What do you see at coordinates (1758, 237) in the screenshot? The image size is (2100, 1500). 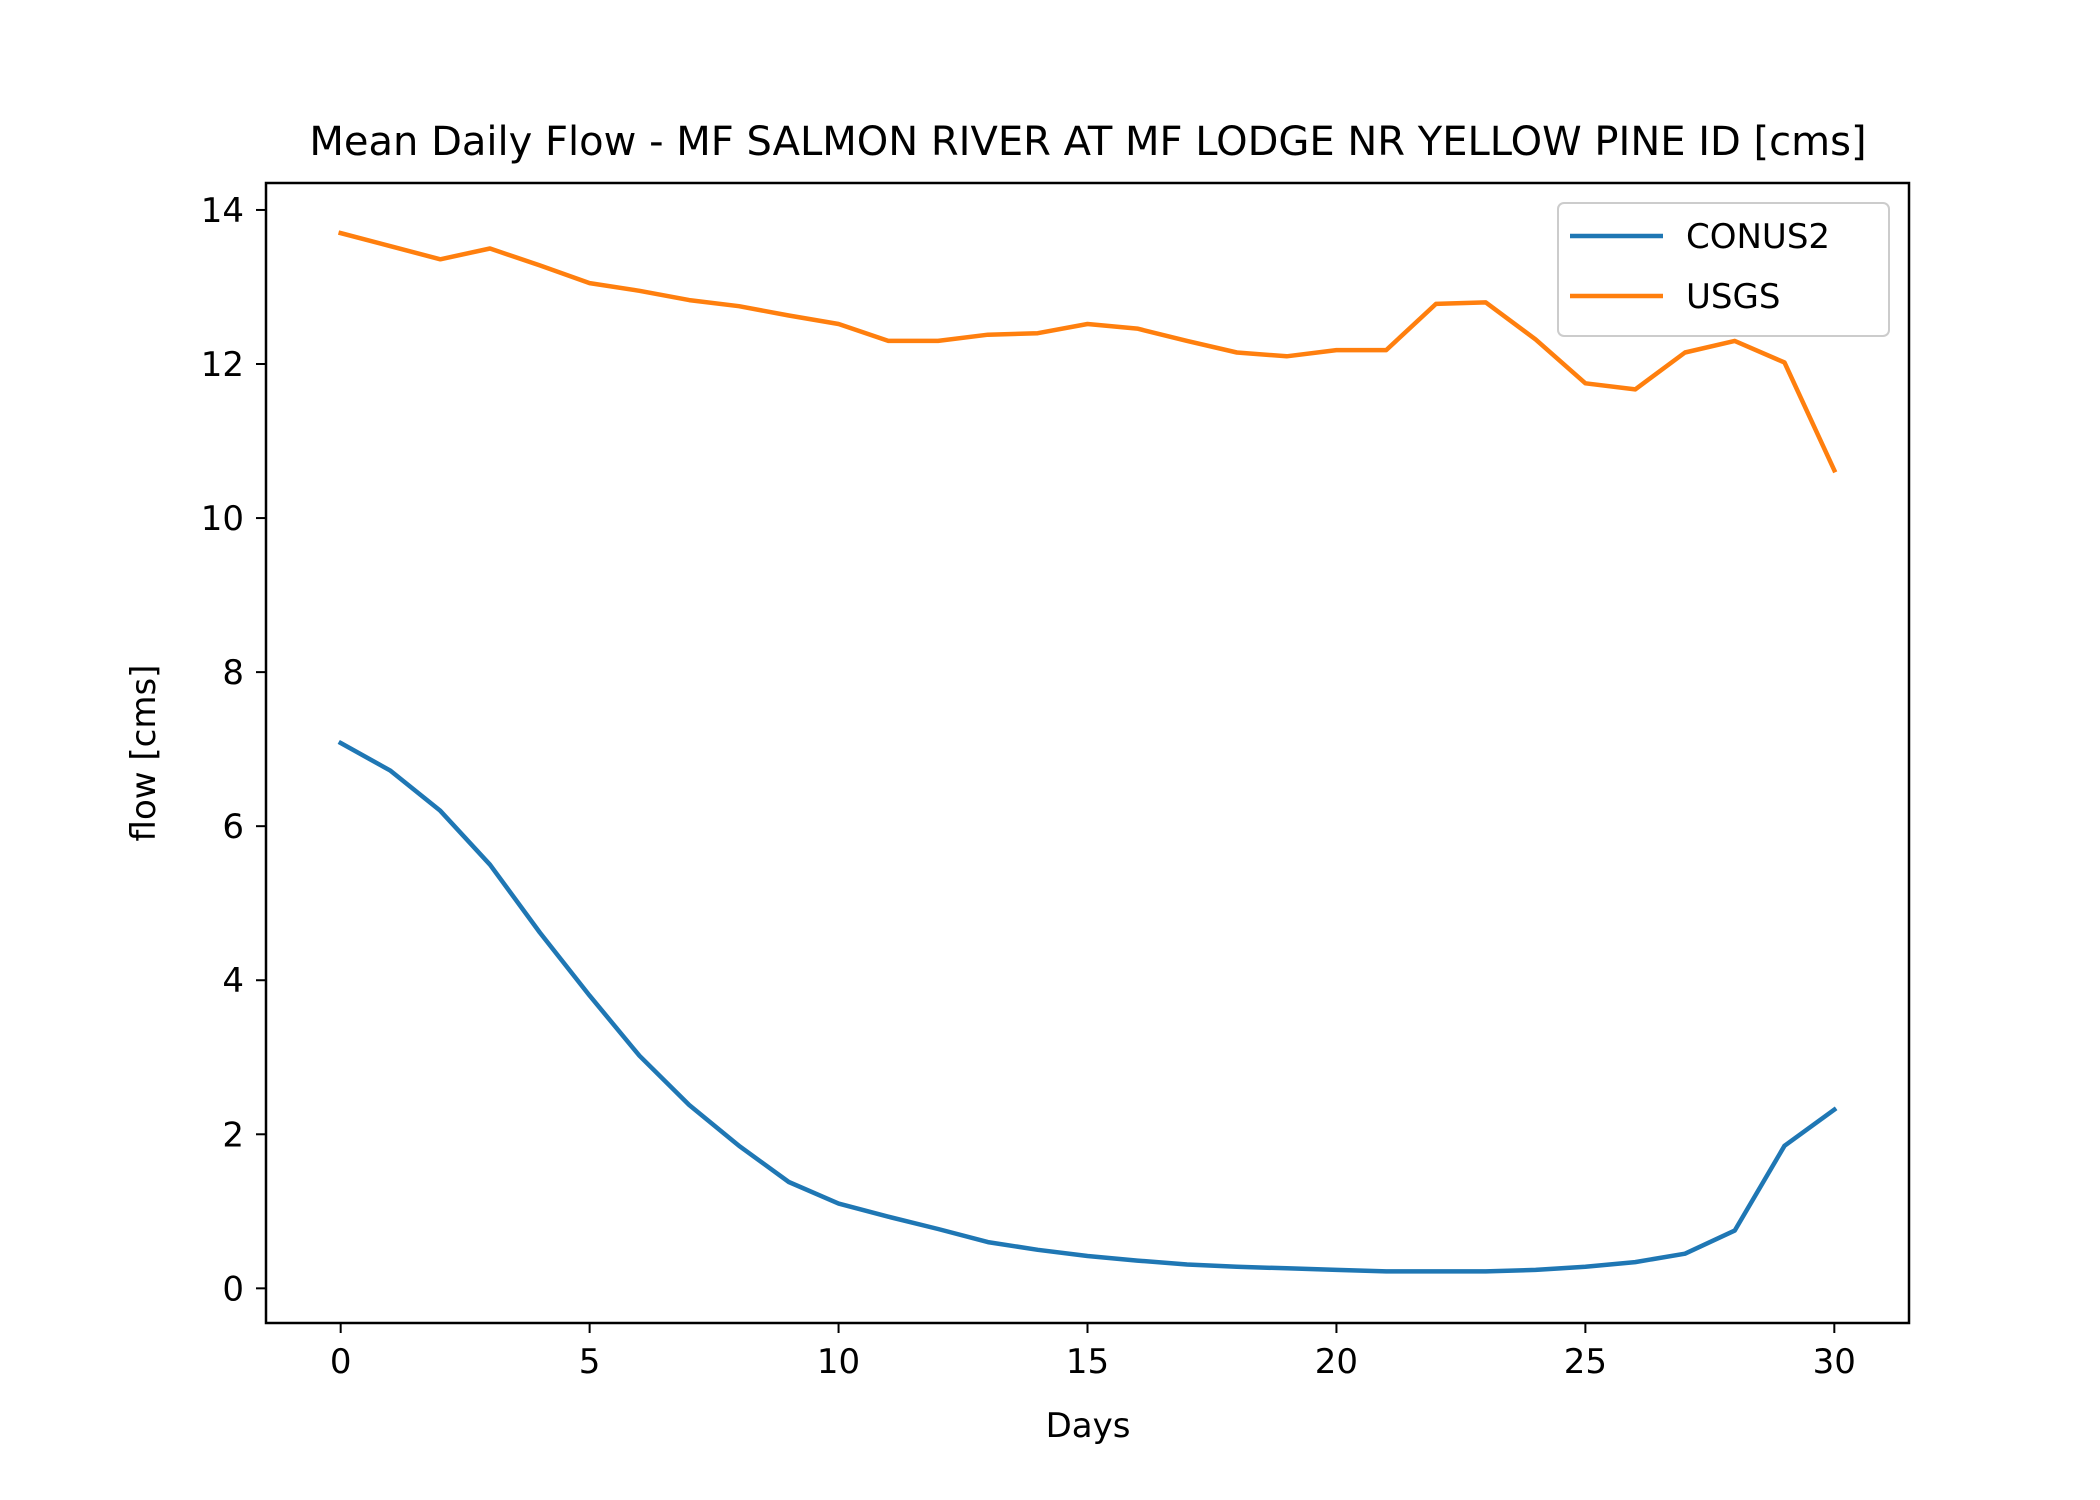 I see `legend-label-conus2: CONUS2` at bounding box center [1758, 237].